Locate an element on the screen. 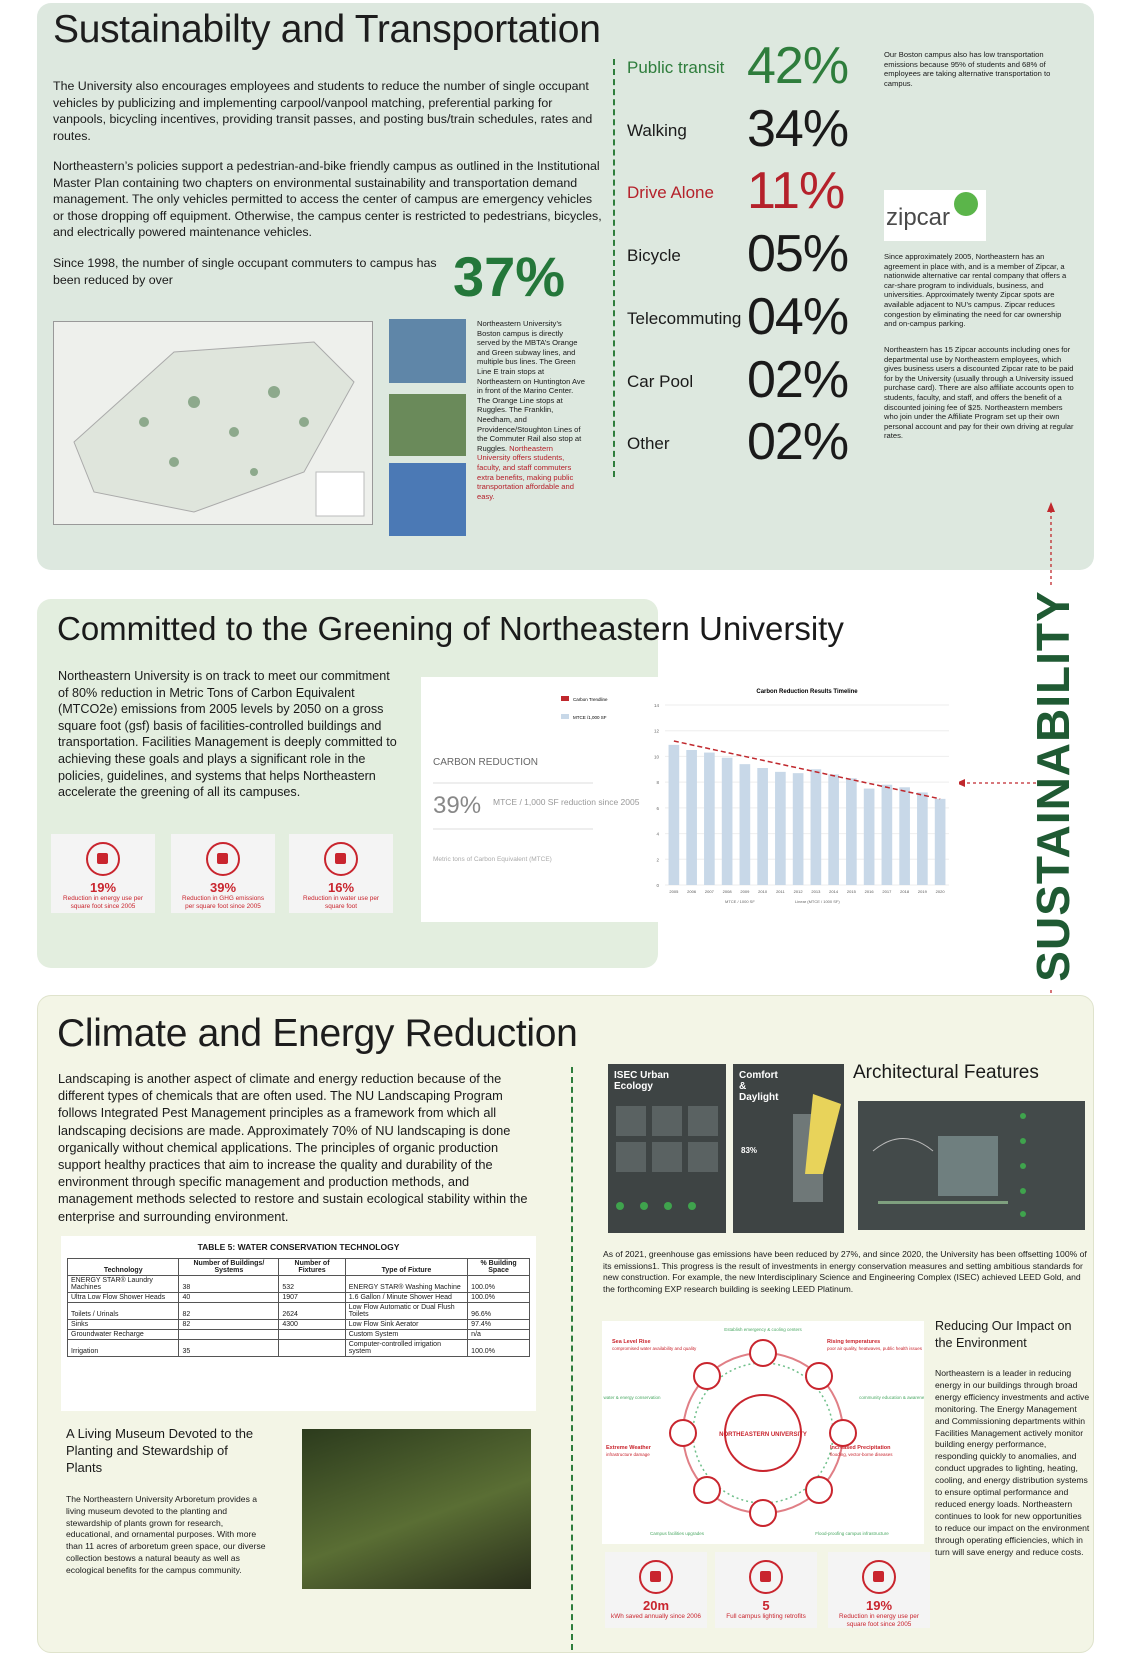 Image resolution: width=1126 pixels, height=1668 pixels. table-cell: n/a is located at coordinates (498, 1334).